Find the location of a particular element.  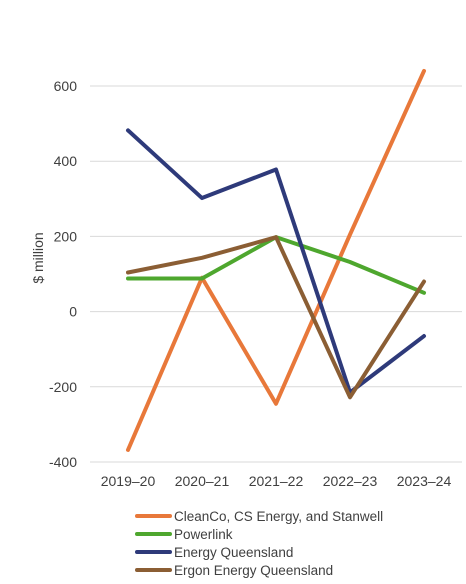

x-axis-ticks: 2019–20 2020–21 2021–22 2022–23 2023–24 is located at coordinates (276, 481).